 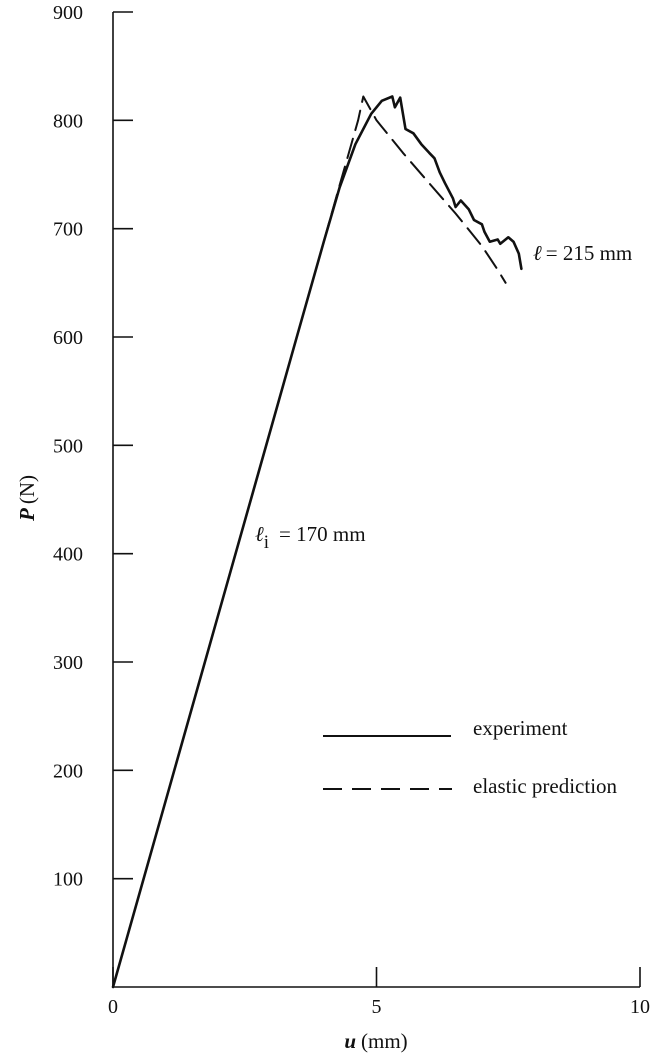 I want to click on x-tick-label: 5, so click(x=377, y=1007).